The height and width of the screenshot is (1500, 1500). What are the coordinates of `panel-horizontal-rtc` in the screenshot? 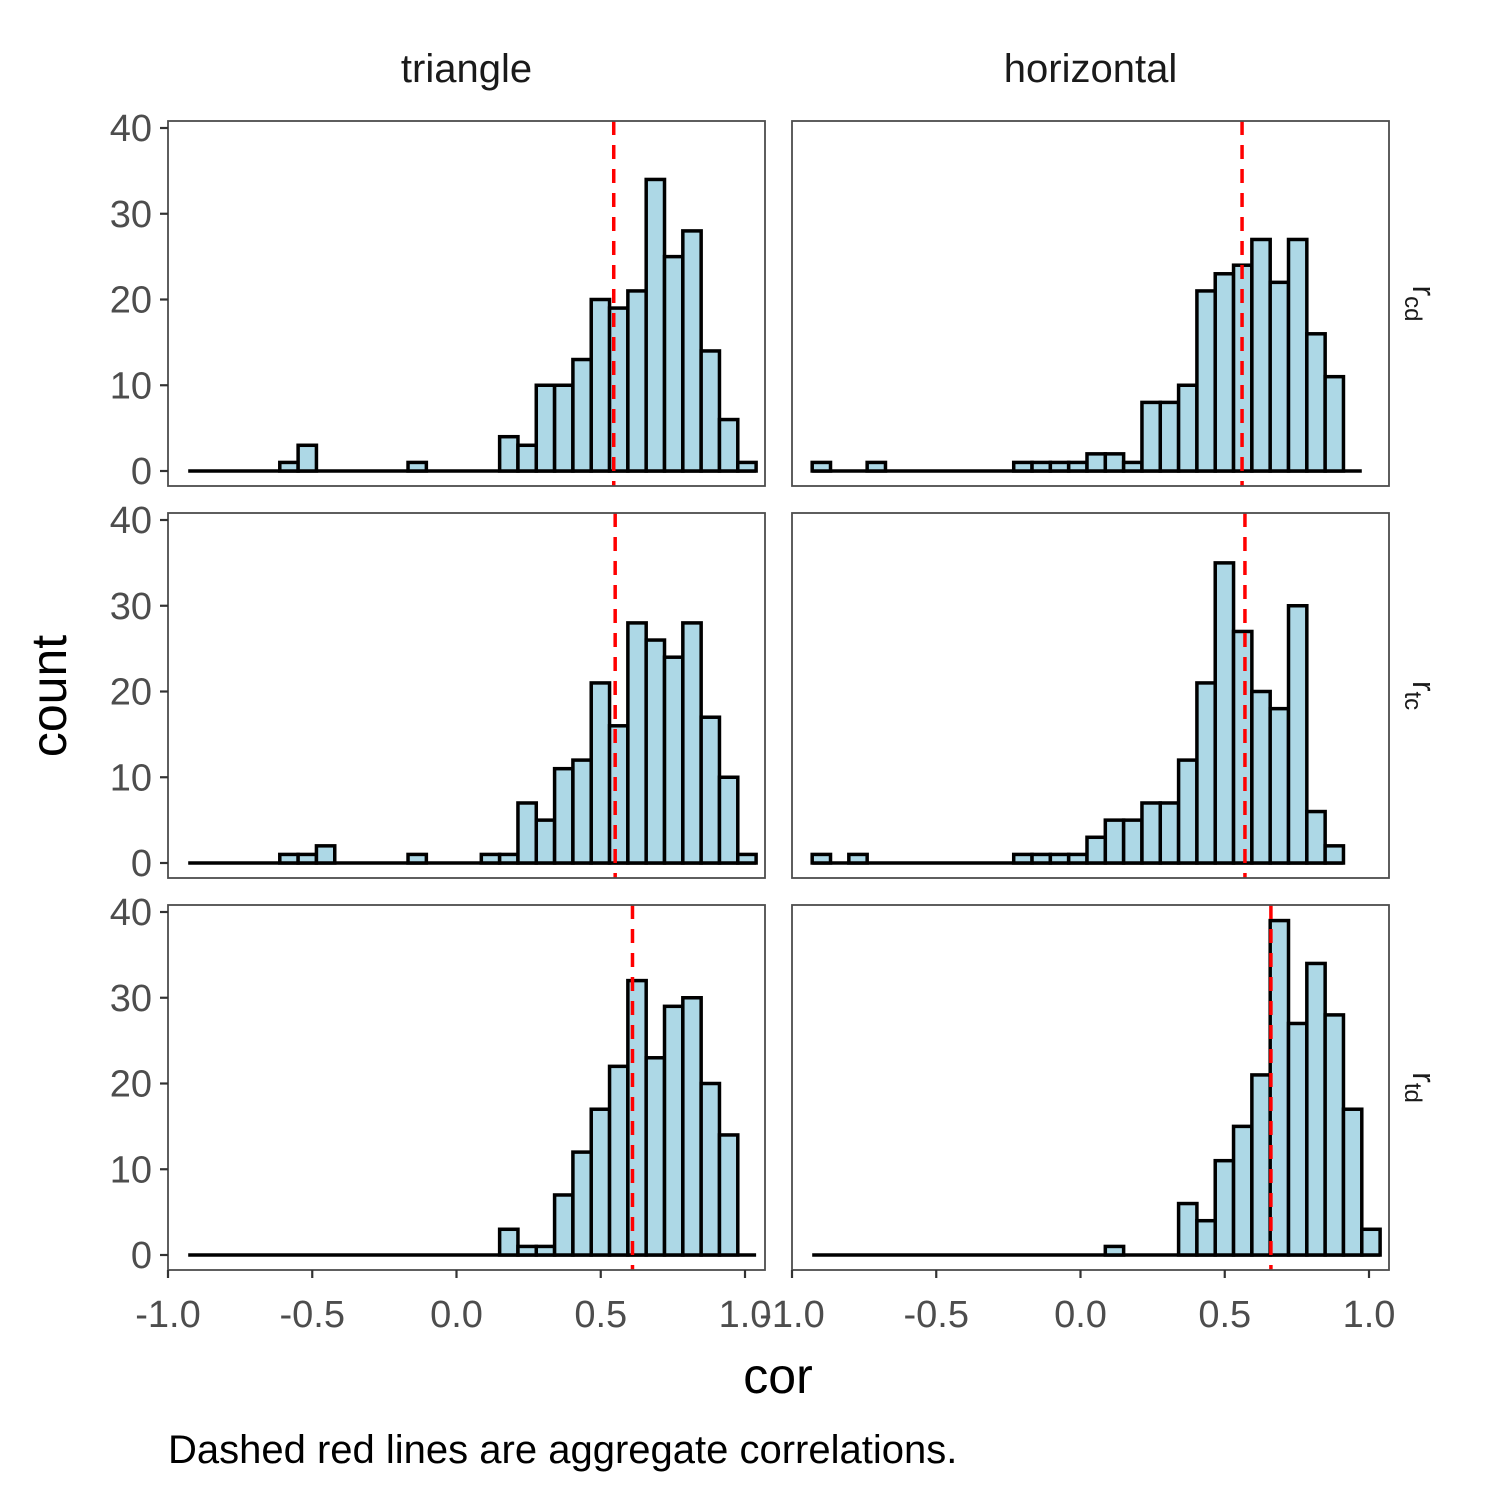 It's located at (1090, 695).